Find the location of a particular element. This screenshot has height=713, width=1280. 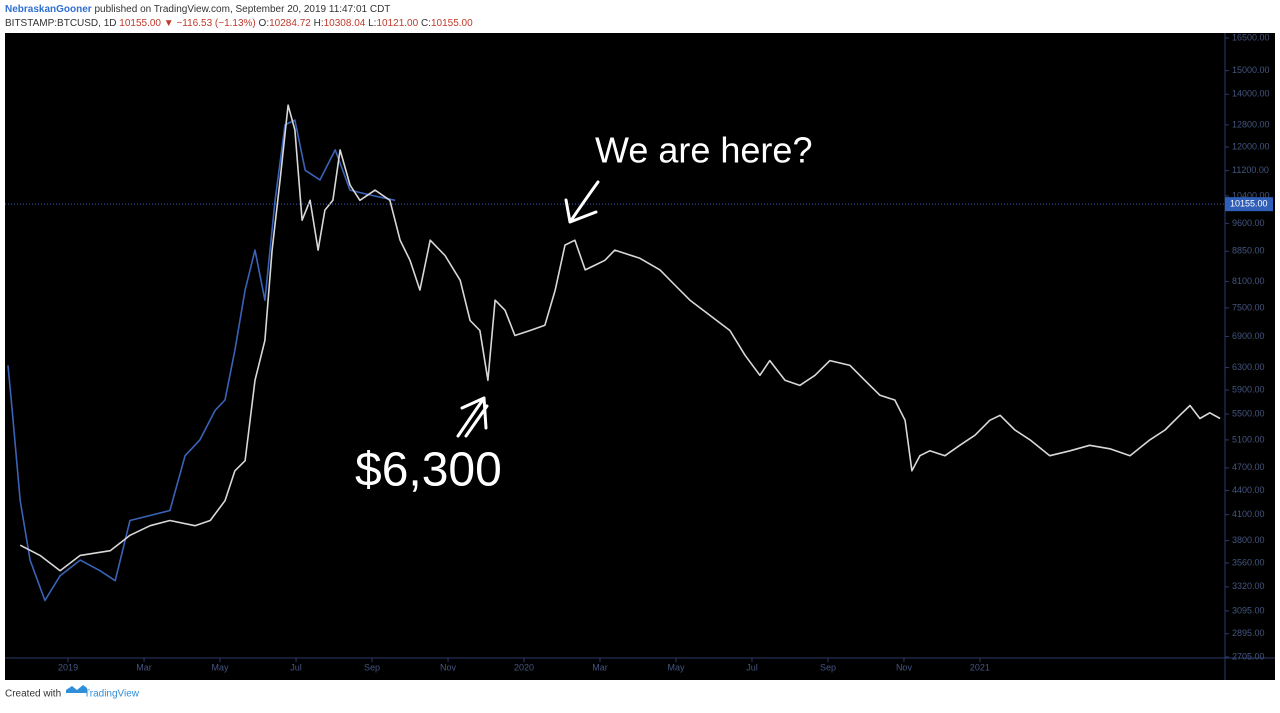

x-tick-label: 2021 is located at coordinates (980, 667).